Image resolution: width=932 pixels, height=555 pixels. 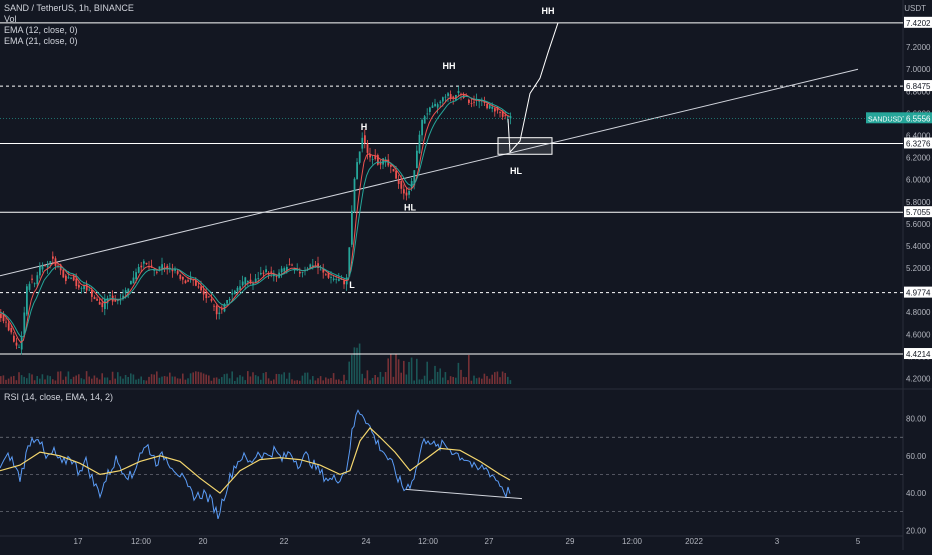 What do you see at coordinates (284, 541) in the screenshot?
I see `time-tick-label: 22` at bounding box center [284, 541].